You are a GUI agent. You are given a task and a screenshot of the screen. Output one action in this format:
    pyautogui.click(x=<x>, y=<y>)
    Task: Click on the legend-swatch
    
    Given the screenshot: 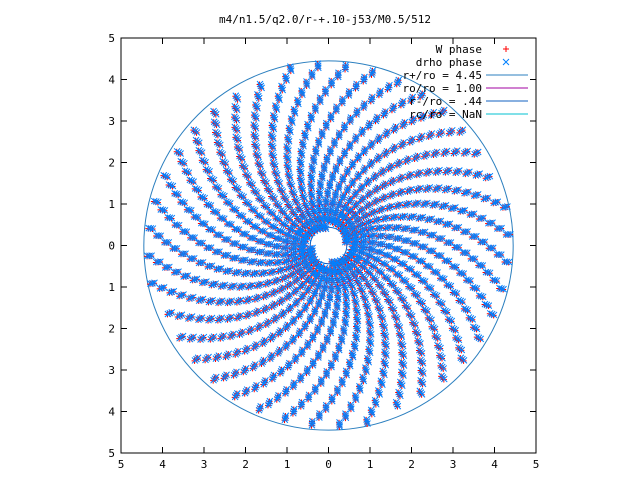 What is the action you would take?
    pyautogui.click(x=506, y=49)
    